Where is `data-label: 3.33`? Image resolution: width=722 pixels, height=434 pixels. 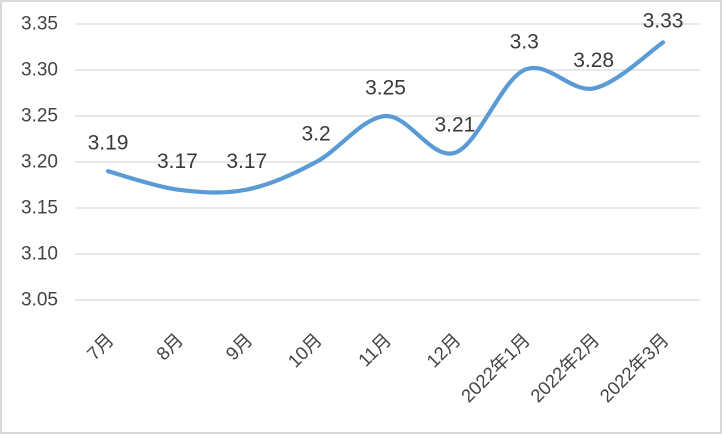 data-label: 3.33 is located at coordinates (663, 21).